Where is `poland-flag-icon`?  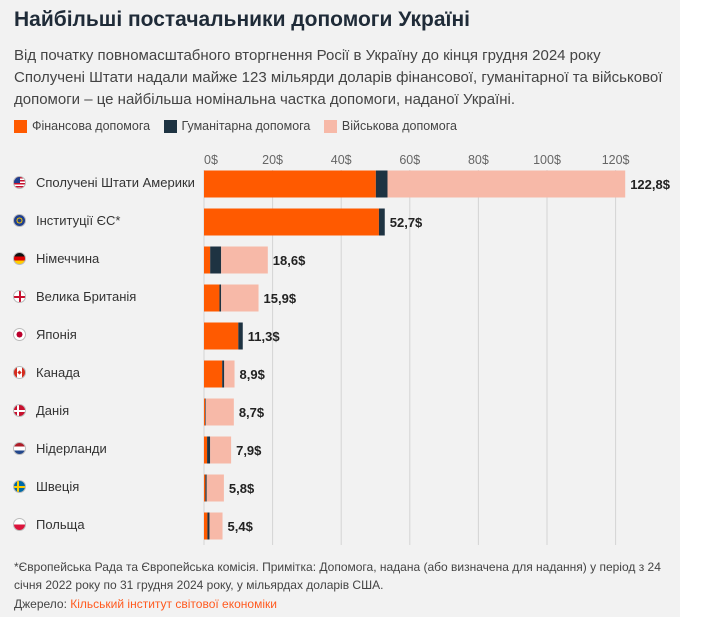 poland-flag-icon is located at coordinates (19, 524).